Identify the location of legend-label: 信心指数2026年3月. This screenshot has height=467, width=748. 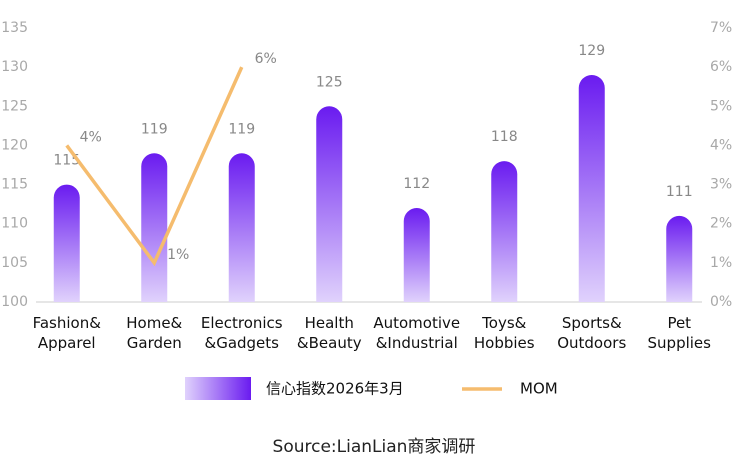
(335, 389).